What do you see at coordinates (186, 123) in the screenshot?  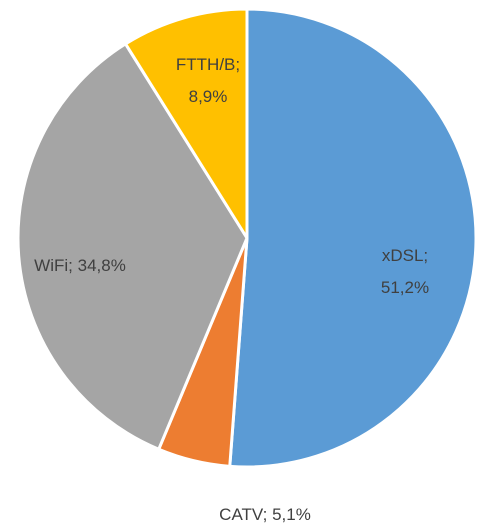 I see `pie-slice` at bounding box center [186, 123].